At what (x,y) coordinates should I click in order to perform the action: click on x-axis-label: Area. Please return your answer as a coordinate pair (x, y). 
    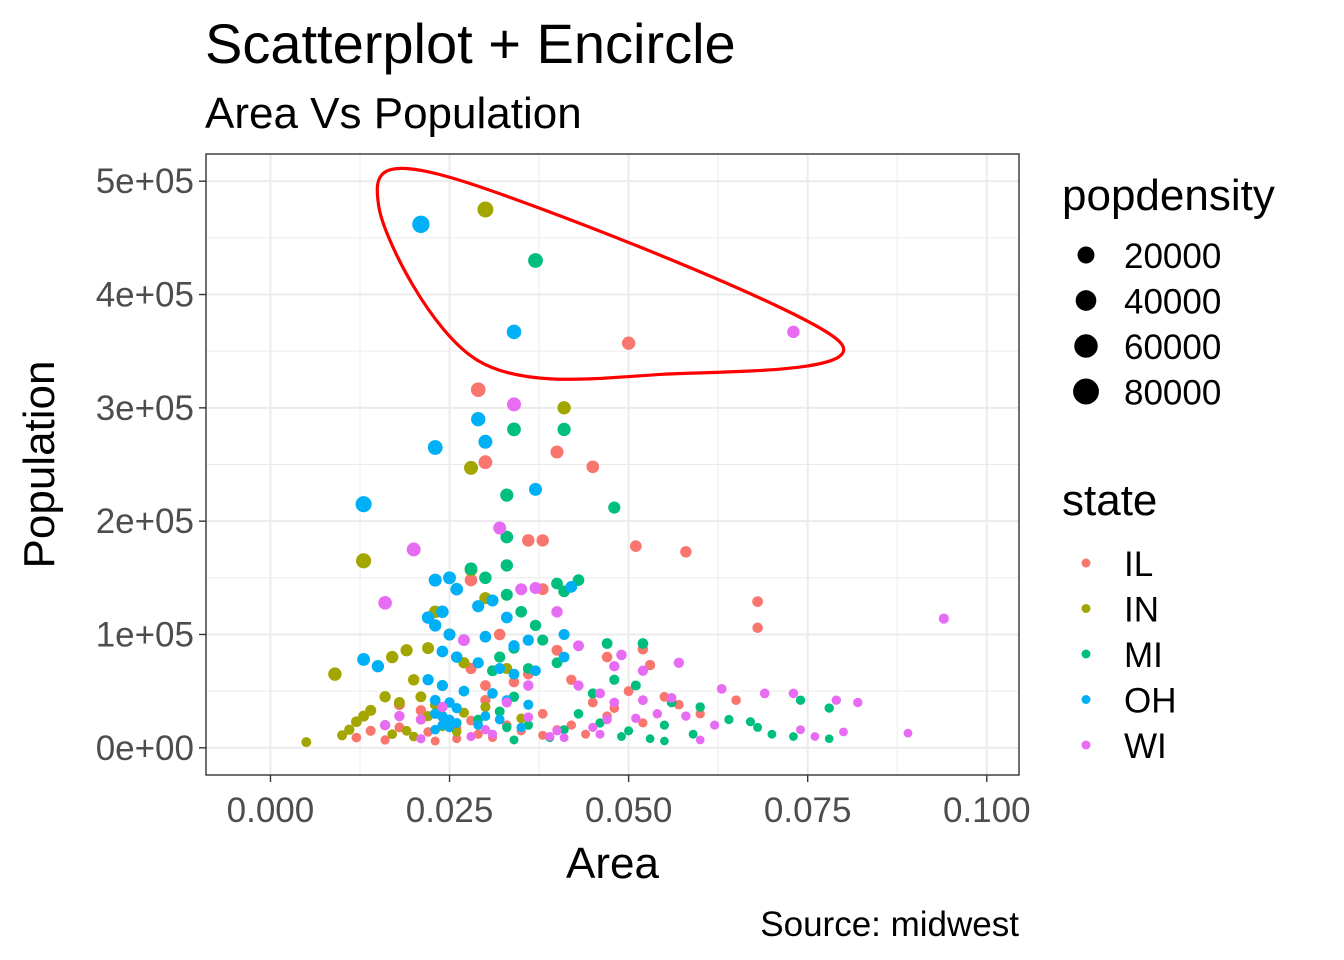
    Looking at the image, I should click on (612, 863).